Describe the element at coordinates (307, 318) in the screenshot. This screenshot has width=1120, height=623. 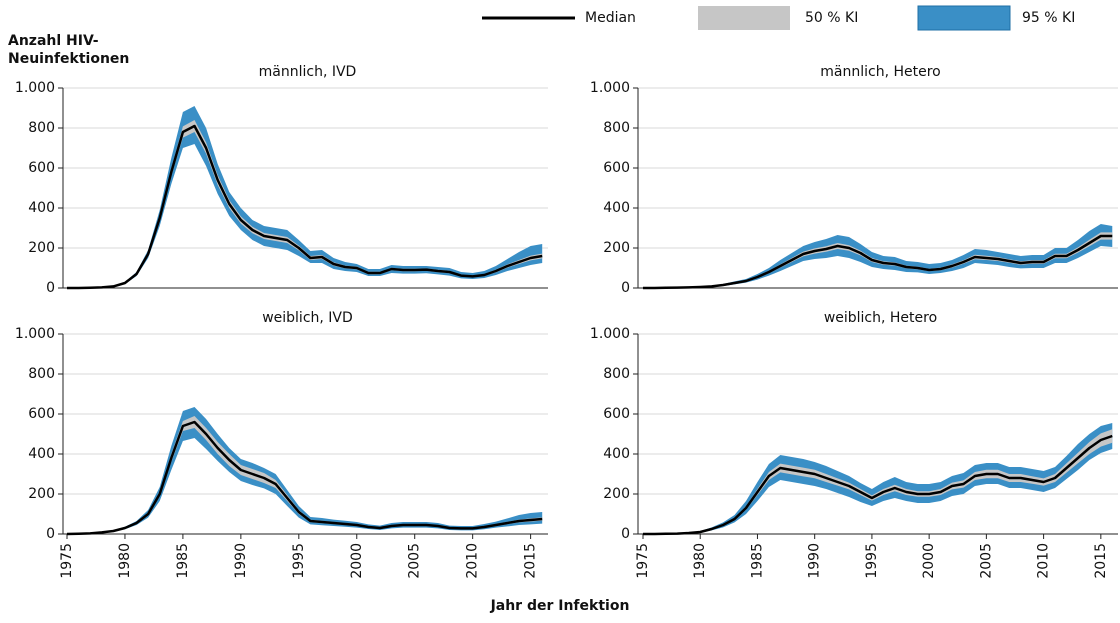
I see `panel-title: weiblich, IVD` at that location.